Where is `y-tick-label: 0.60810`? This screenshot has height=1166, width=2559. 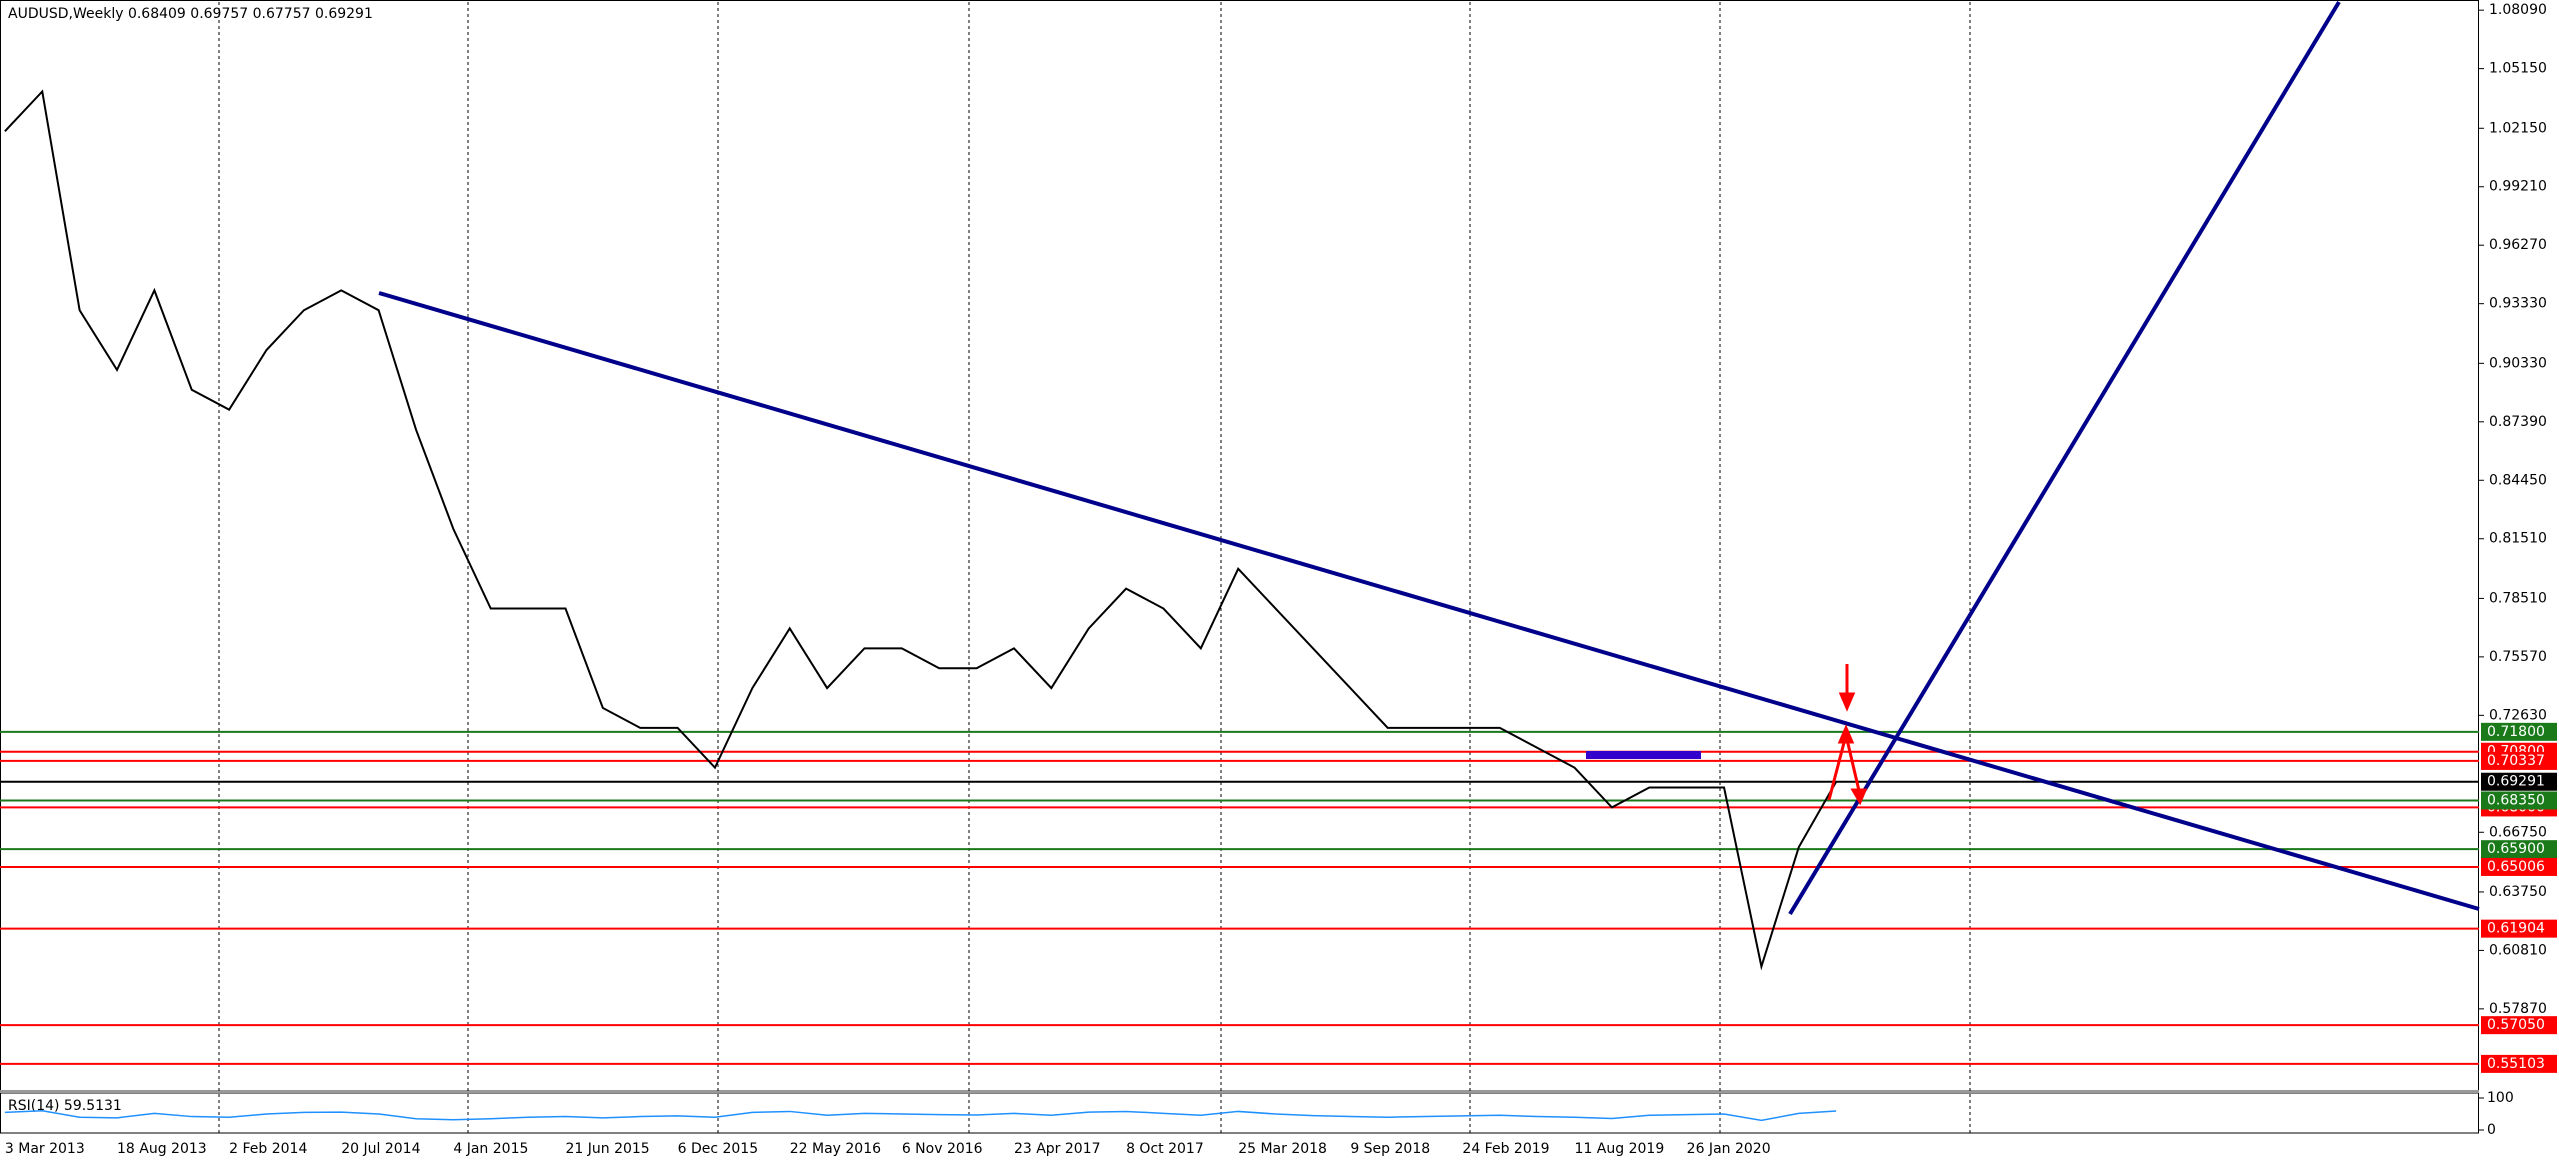
y-tick-label: 0.60810 is located at coordinates (2518, 950).